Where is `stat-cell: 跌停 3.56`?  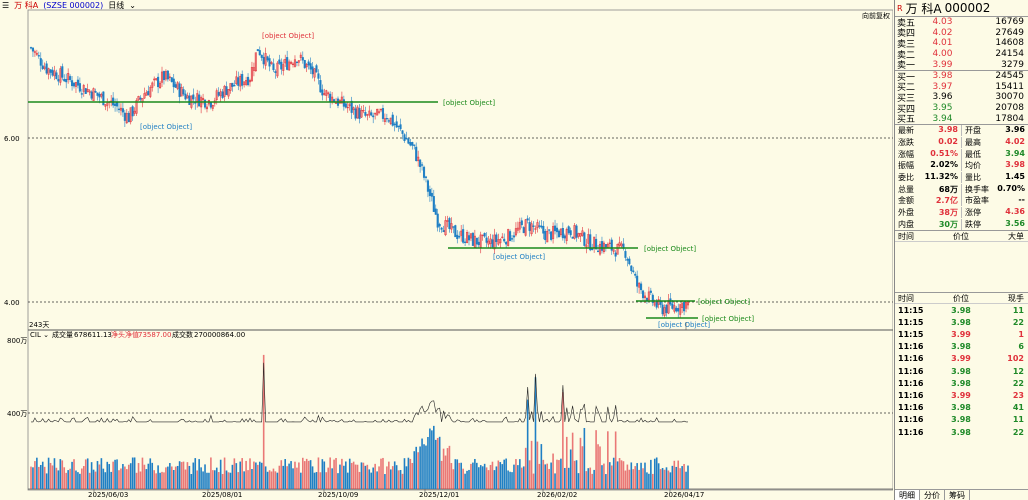
stat-cell: 跌停 3.56 is located at coordinates (995, 224).